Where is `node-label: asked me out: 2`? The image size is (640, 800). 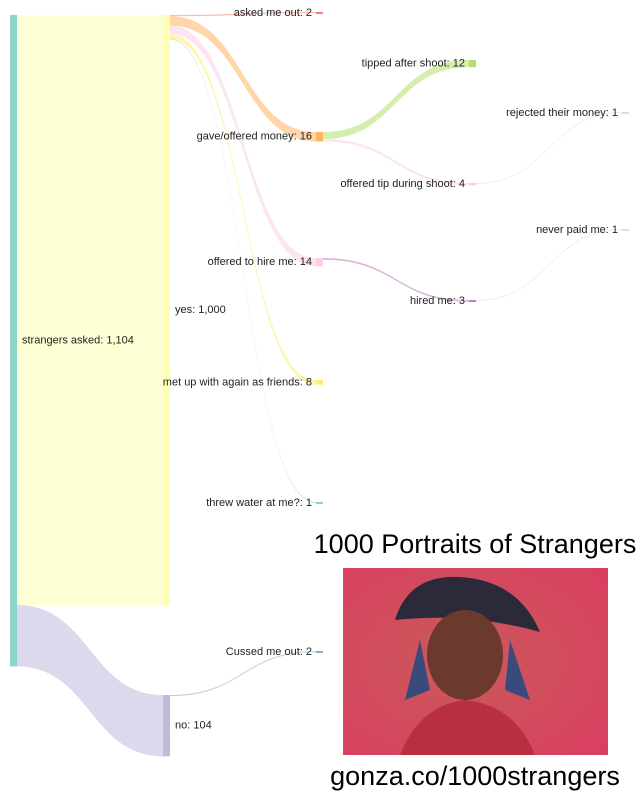
node-label: asked me out: 2 is located at coordinates (273, 13).